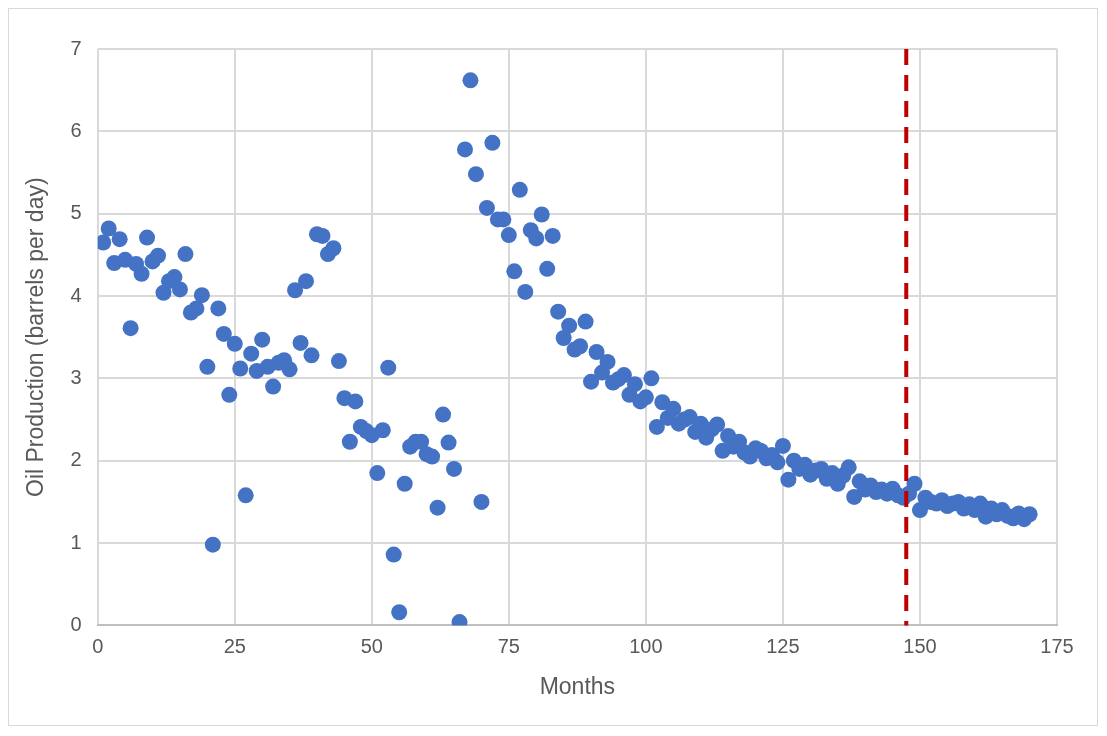 The height and width of the screenshot is (736, 1107). Describe the element at coordinates (76, 47) in the screenshot. I see `y-tick-label: 7` at that location.